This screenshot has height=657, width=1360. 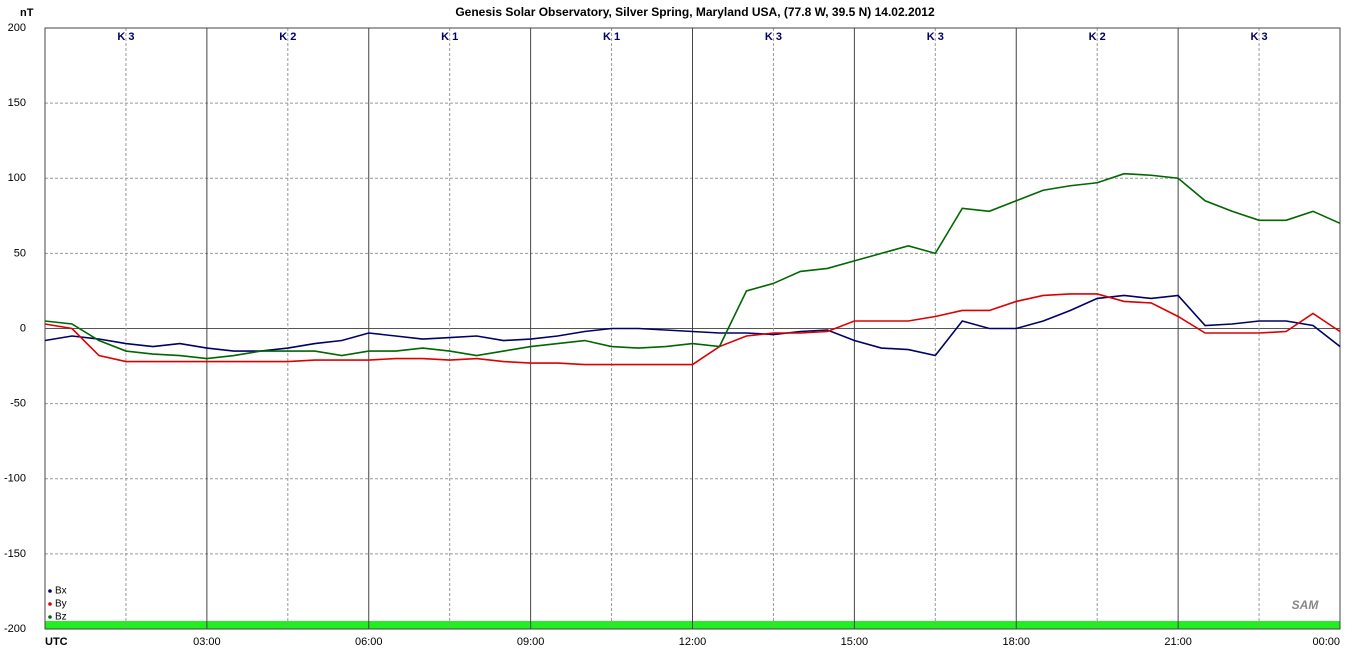 I want to click on y-axis-label: nT, so click(x=27, y=13).